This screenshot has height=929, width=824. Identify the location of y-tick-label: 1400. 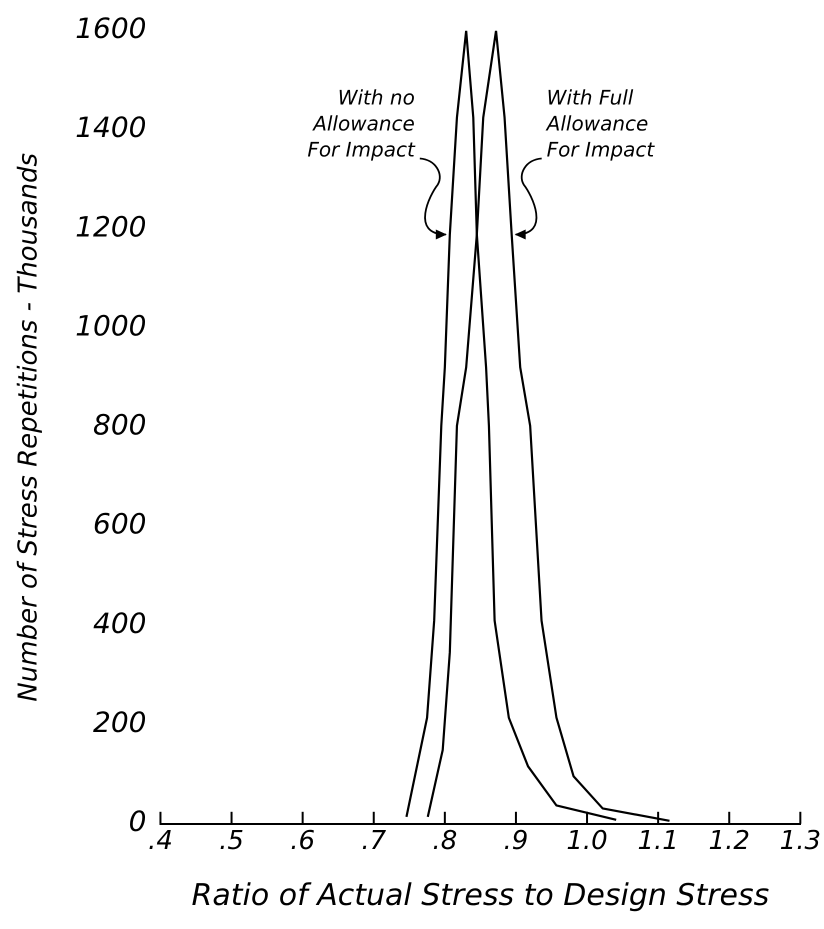
(110, 127).